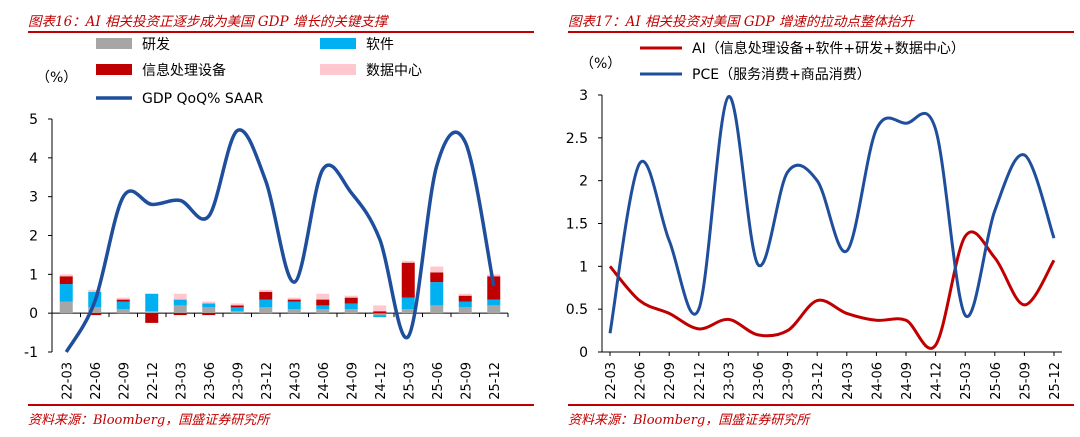 The width and height of the screenshot is (1080, 437). Describe the element at coordinates (409, 381) in the screenshot. I see `left-x-tick-label: 25-03` at that location.